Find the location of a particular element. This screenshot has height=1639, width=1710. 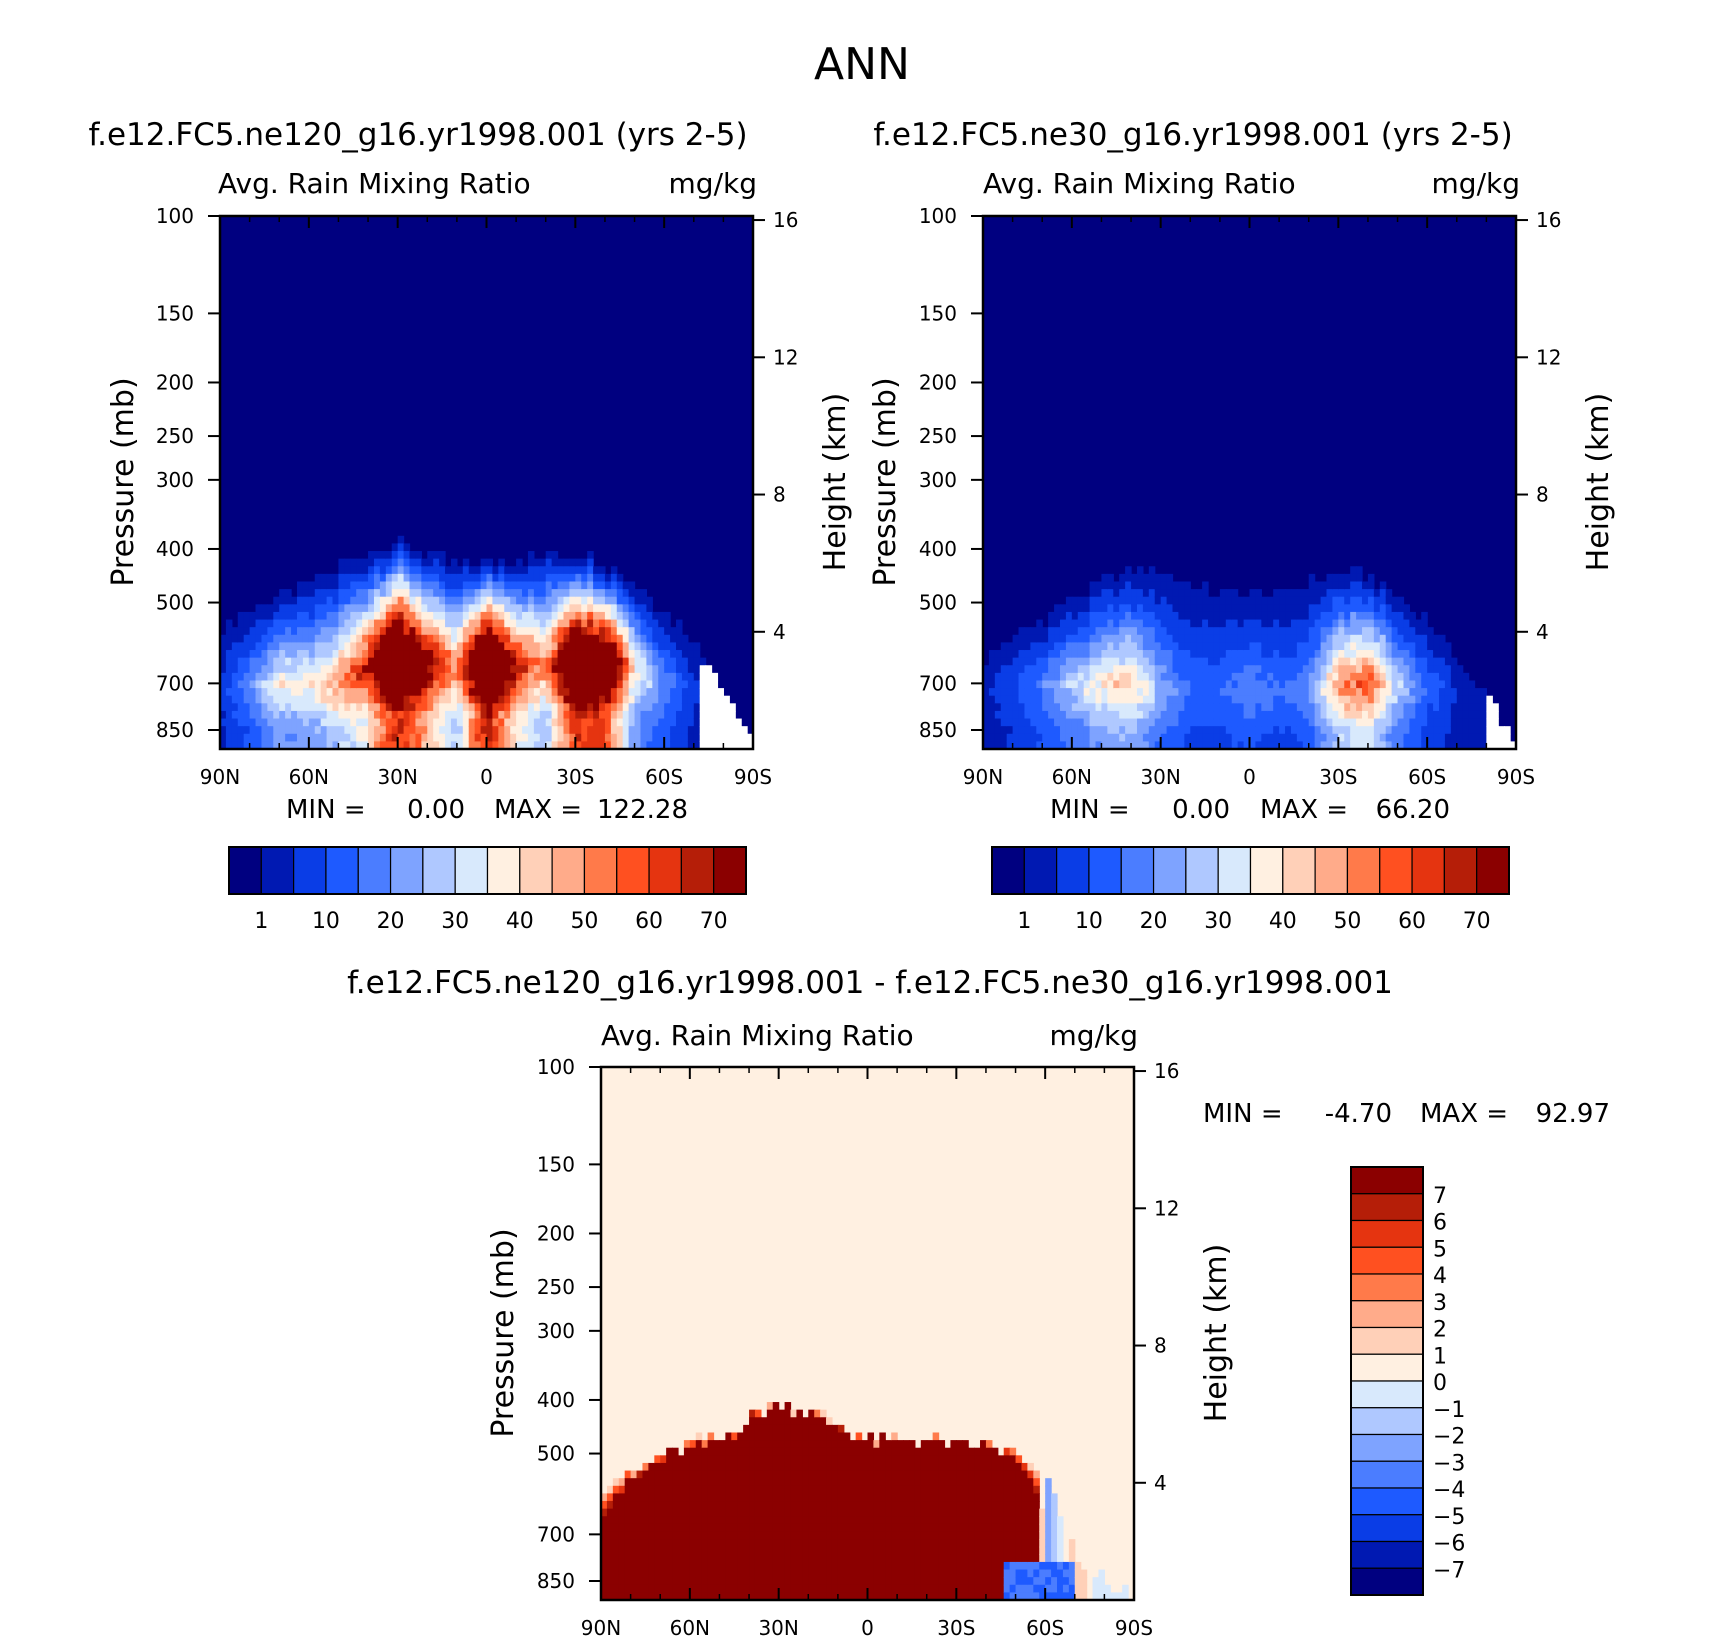

y-tick-label: 700 is located at coordinates (938, 683).